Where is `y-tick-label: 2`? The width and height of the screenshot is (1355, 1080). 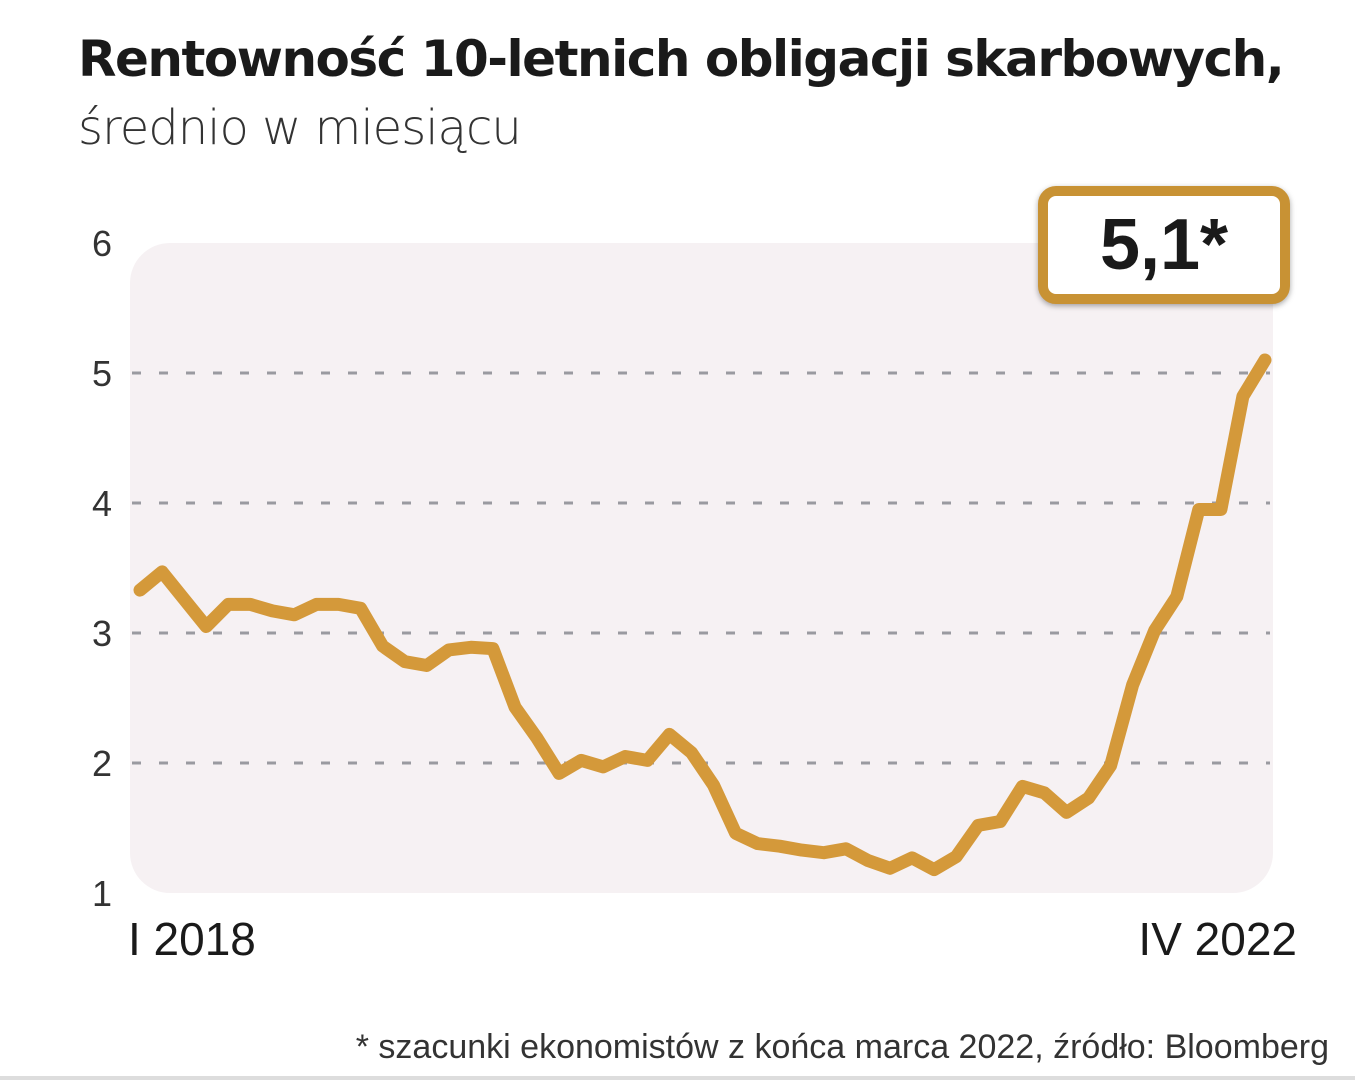 y-tick-label: 2 is located at coordinates (102, 763).